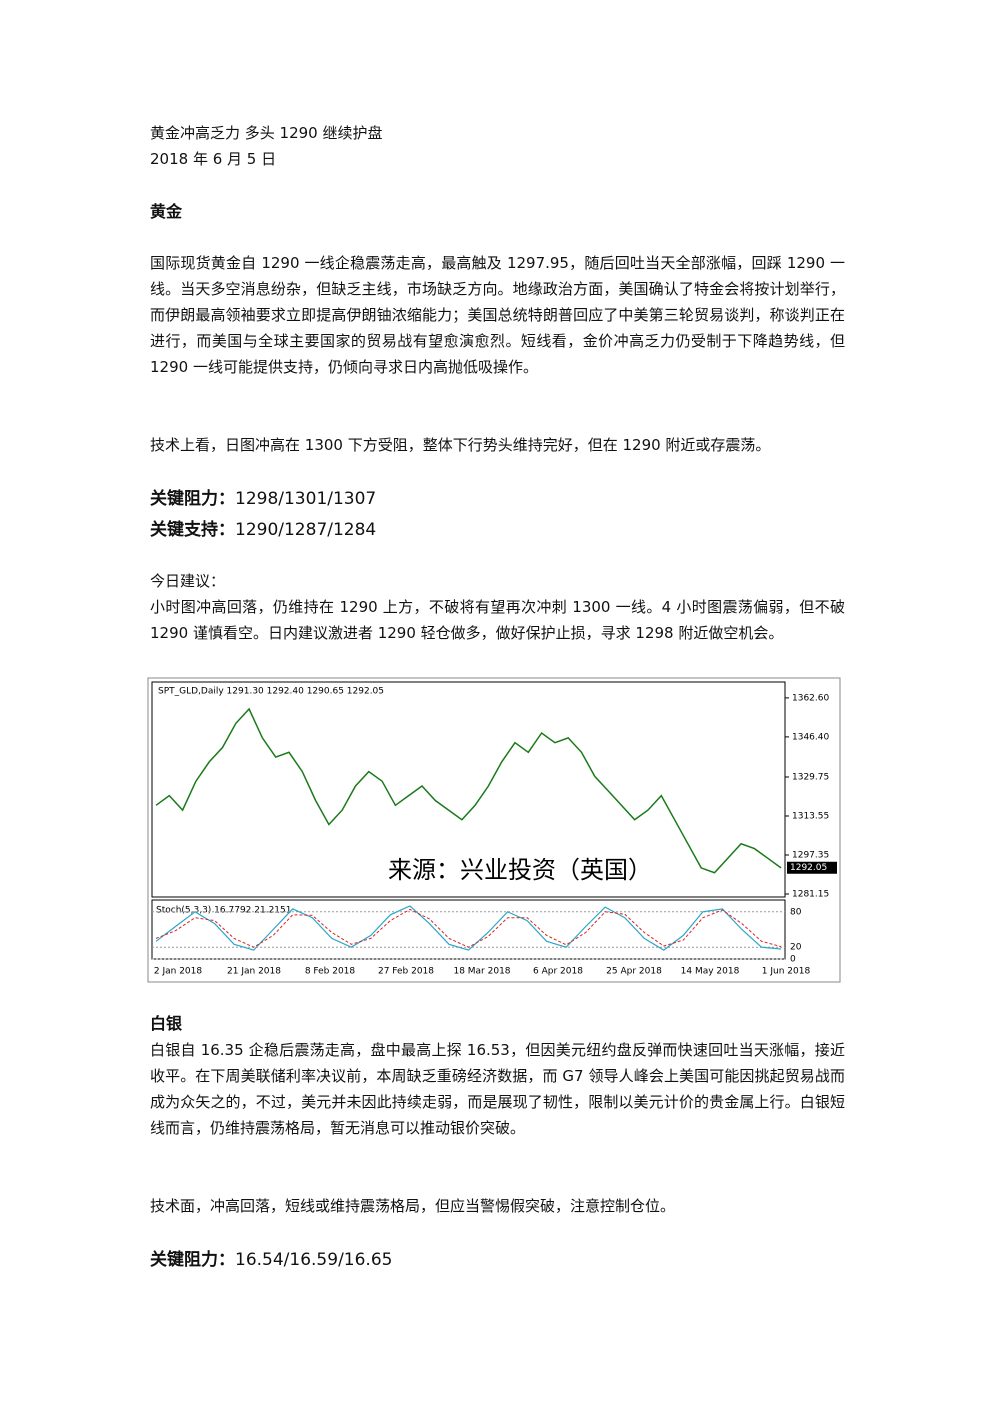 The width and height of the screenshot is (992, 1403). What do you see at coordinates (330, 972) in the screenshot?
I see `date-label: 8 Feb 2018` at bounding box center [330, 972].